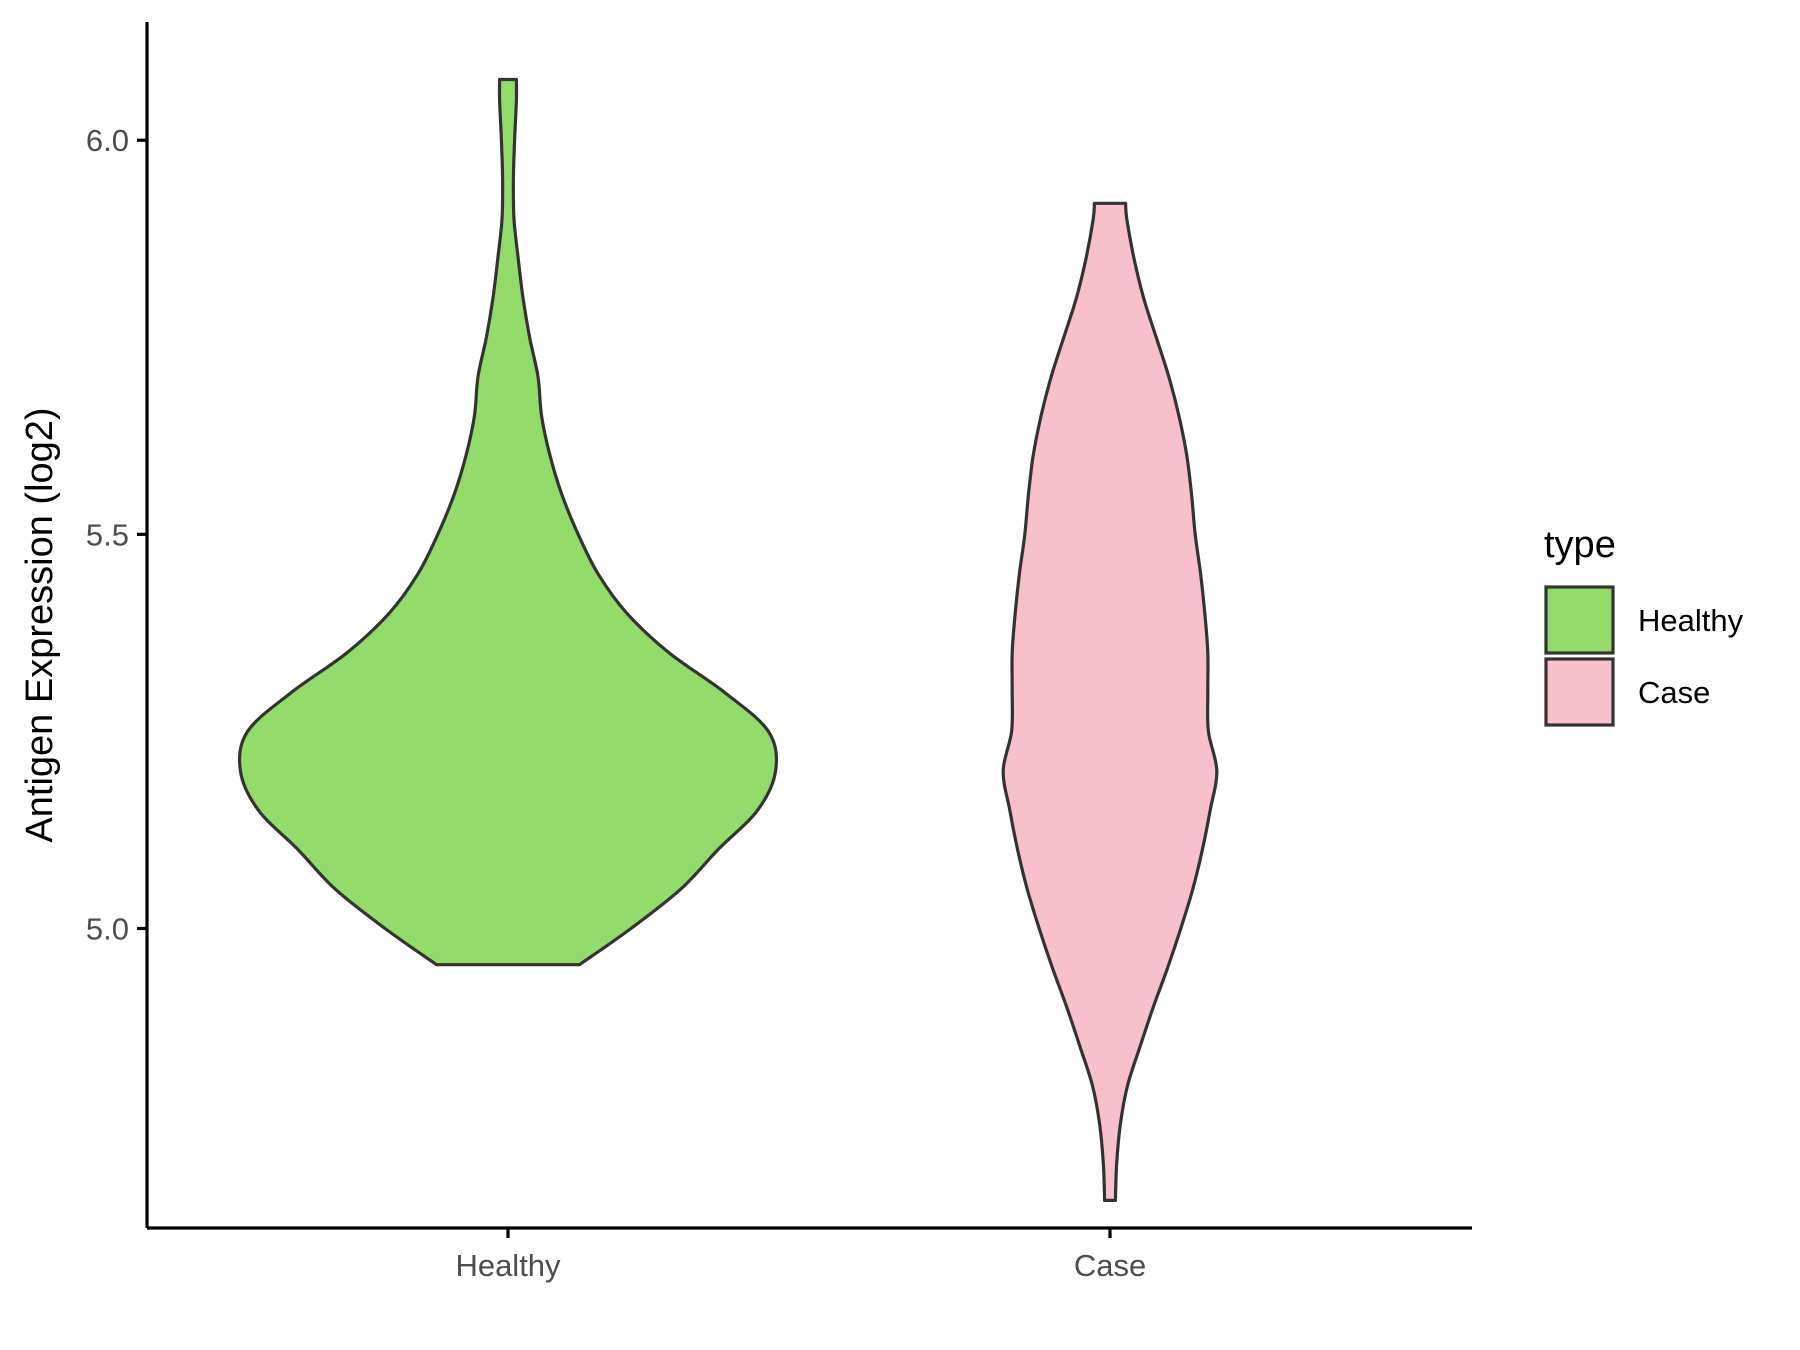 Image resolution: width=1800 pixels, height=1350 pixels. I want to click on x-ticks: Healthy Case, so click(800, 1255).